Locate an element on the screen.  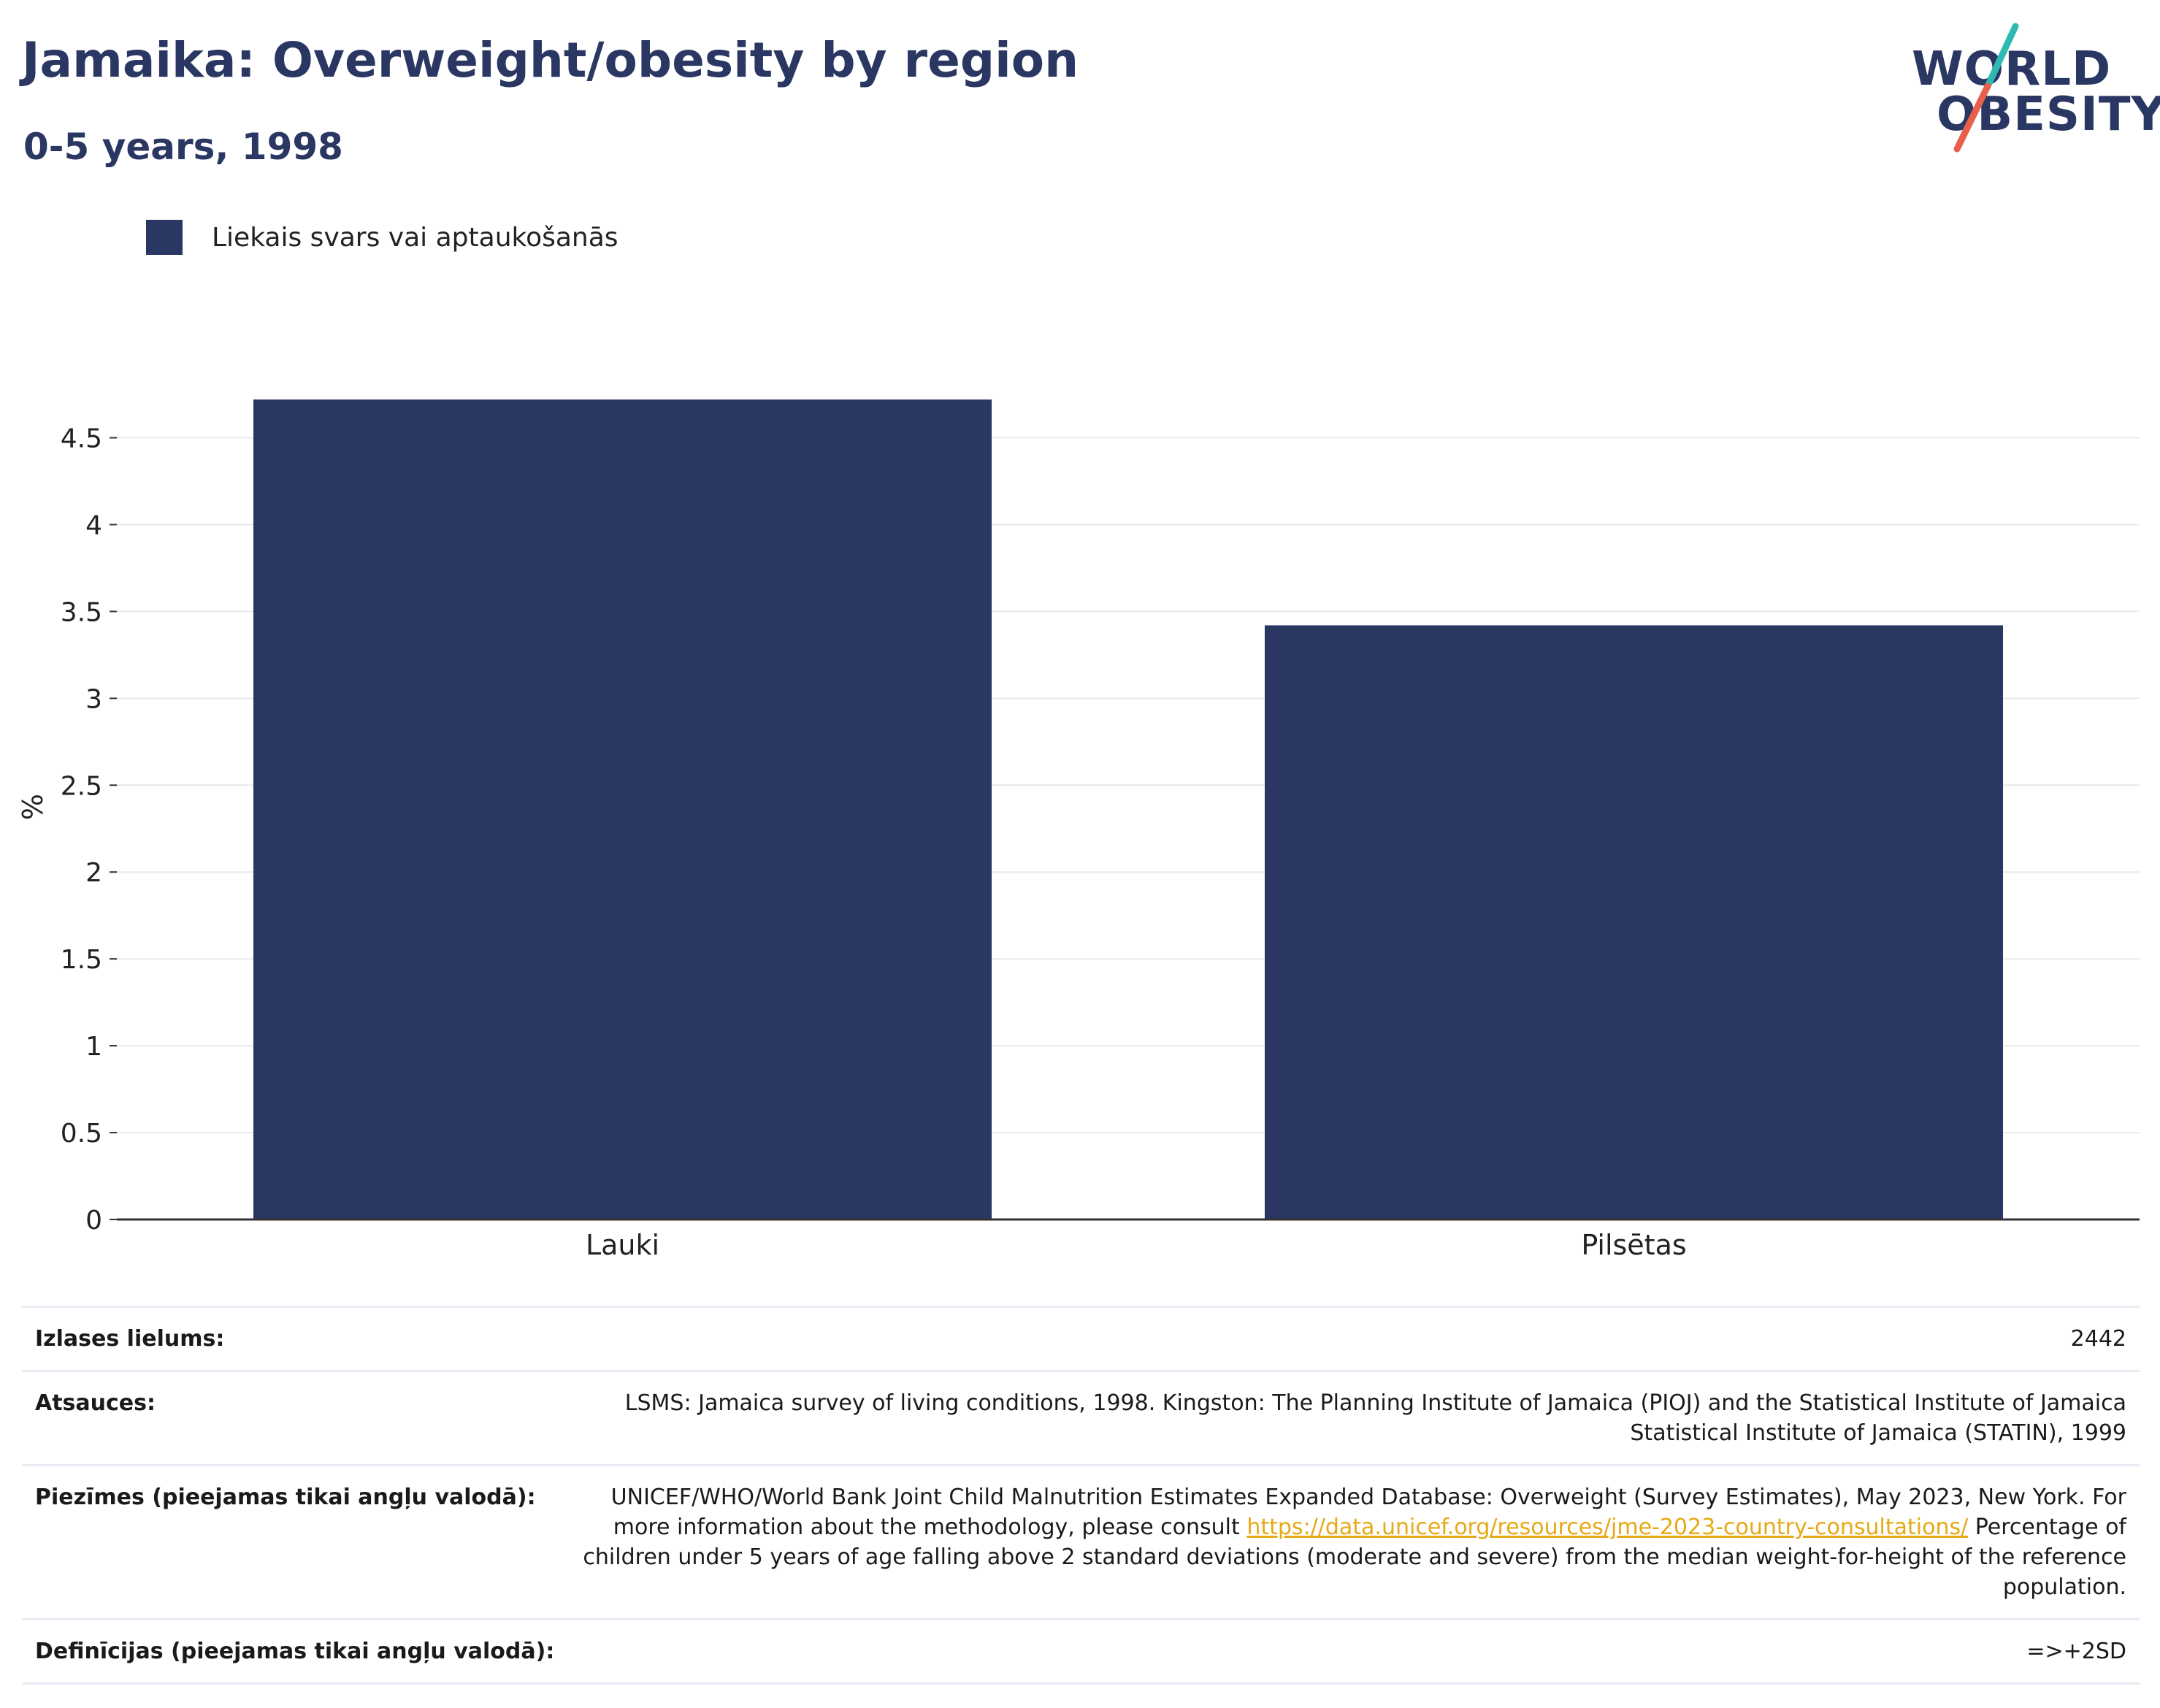
x-tick-label: Pilsētas is located at coordinates (1633, 1245).